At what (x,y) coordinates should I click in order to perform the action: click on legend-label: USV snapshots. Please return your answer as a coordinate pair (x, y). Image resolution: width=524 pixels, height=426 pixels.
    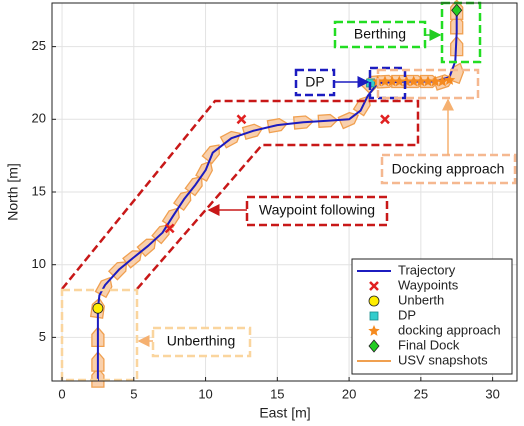
    Looking at the image, I should click on (443, 359).